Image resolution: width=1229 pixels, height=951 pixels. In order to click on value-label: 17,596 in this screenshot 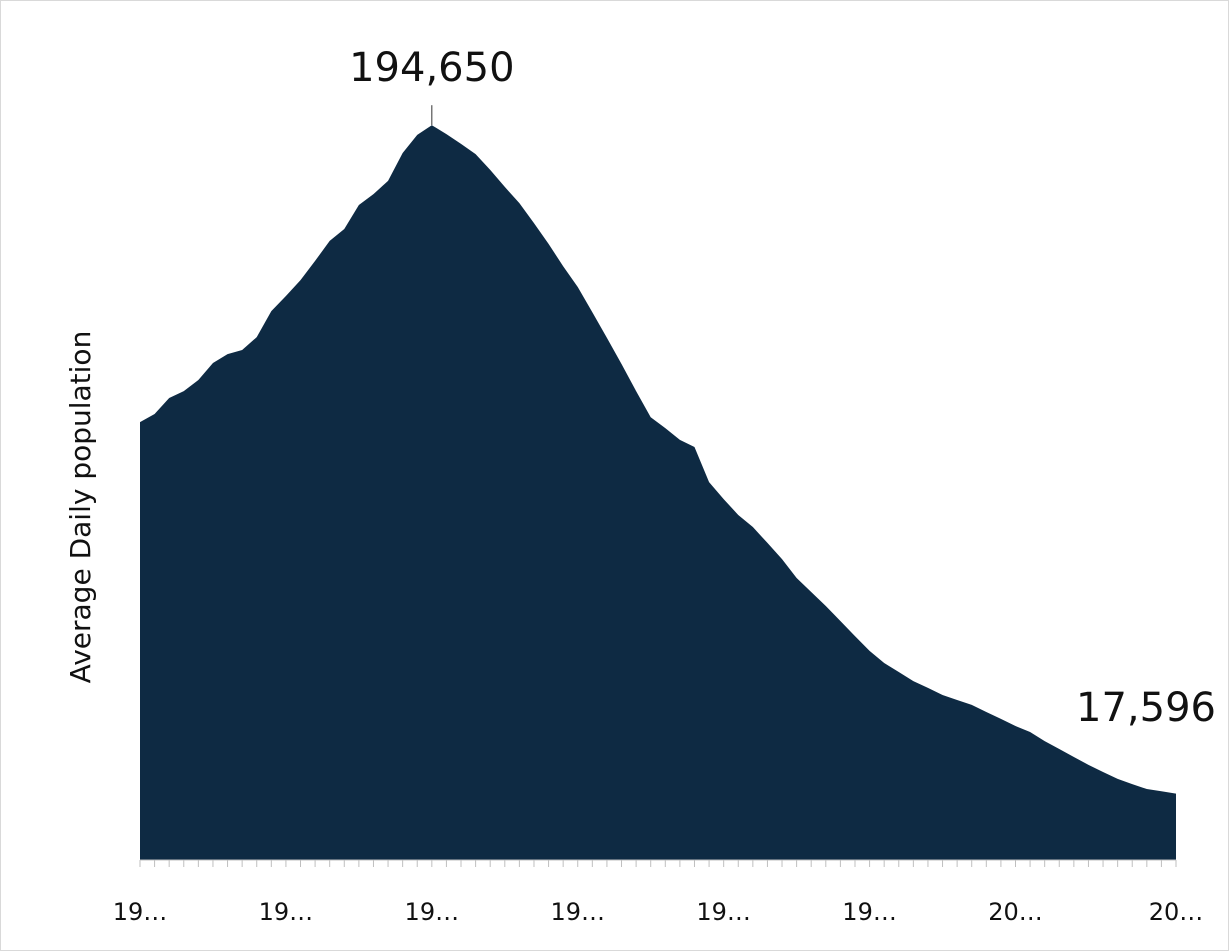, I will do `click(1146, 708)`.